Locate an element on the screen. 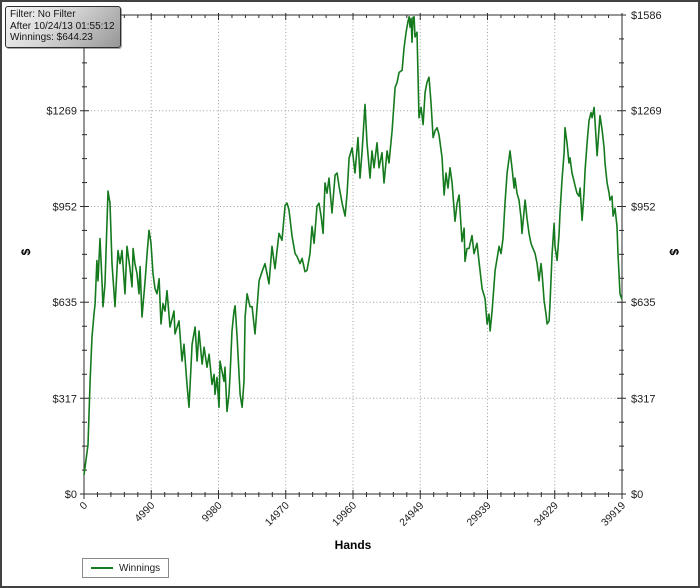 The height and width of the screenshot is (588, 700). x-tick-label: 9980 is located at coordinates (212, 512).